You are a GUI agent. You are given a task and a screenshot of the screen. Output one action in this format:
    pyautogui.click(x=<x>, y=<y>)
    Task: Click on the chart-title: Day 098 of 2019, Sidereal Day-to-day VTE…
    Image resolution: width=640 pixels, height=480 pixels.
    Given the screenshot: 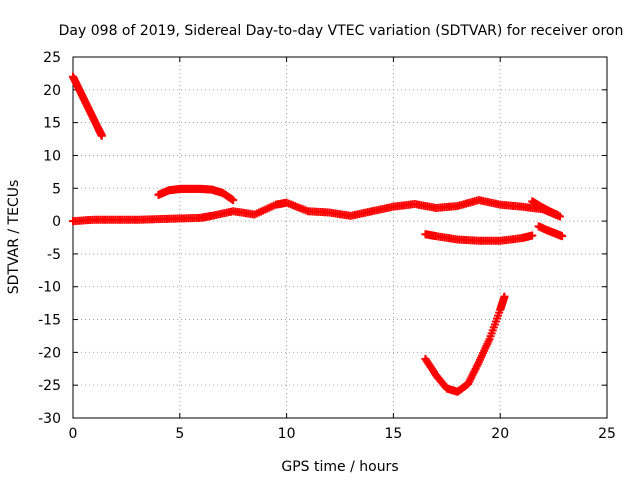 What is the action you would take?
    pyautogui.click(x=341, y=31)
    